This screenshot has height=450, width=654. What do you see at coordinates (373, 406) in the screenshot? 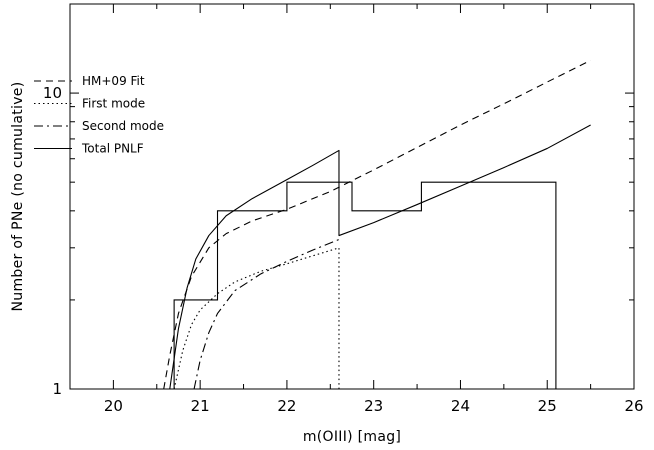
I see `x-tick-label: 23` at bounding box center [373, 406].